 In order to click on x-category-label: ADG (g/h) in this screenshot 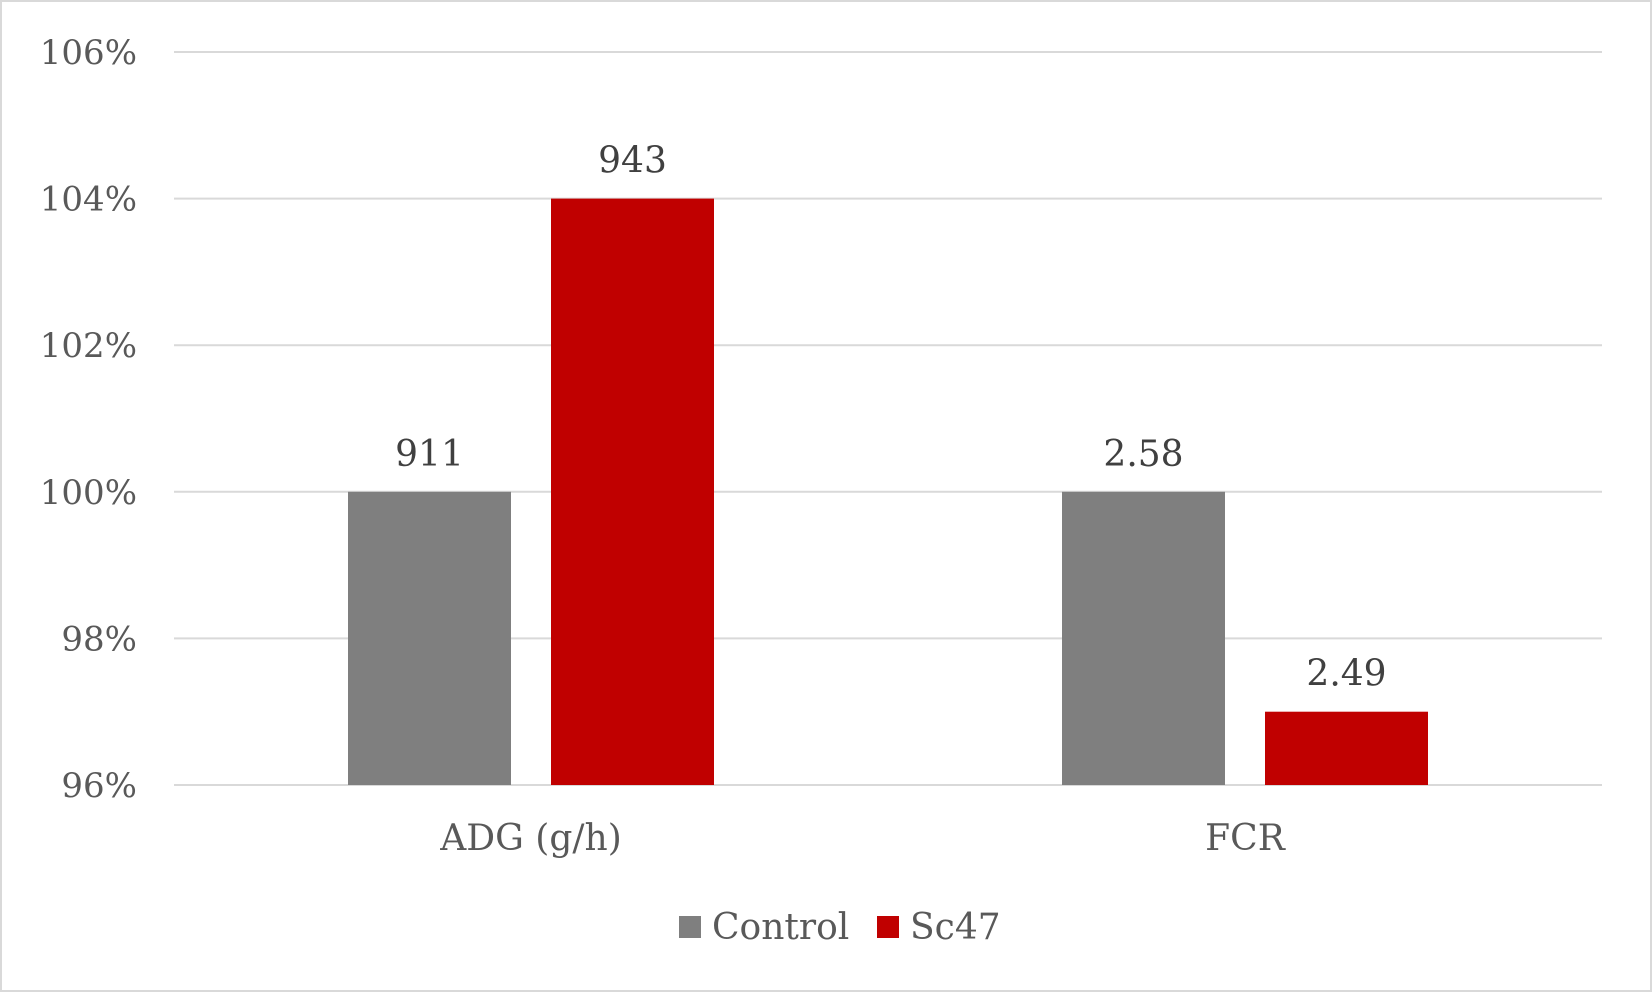, I will do `click(530, 838)`.